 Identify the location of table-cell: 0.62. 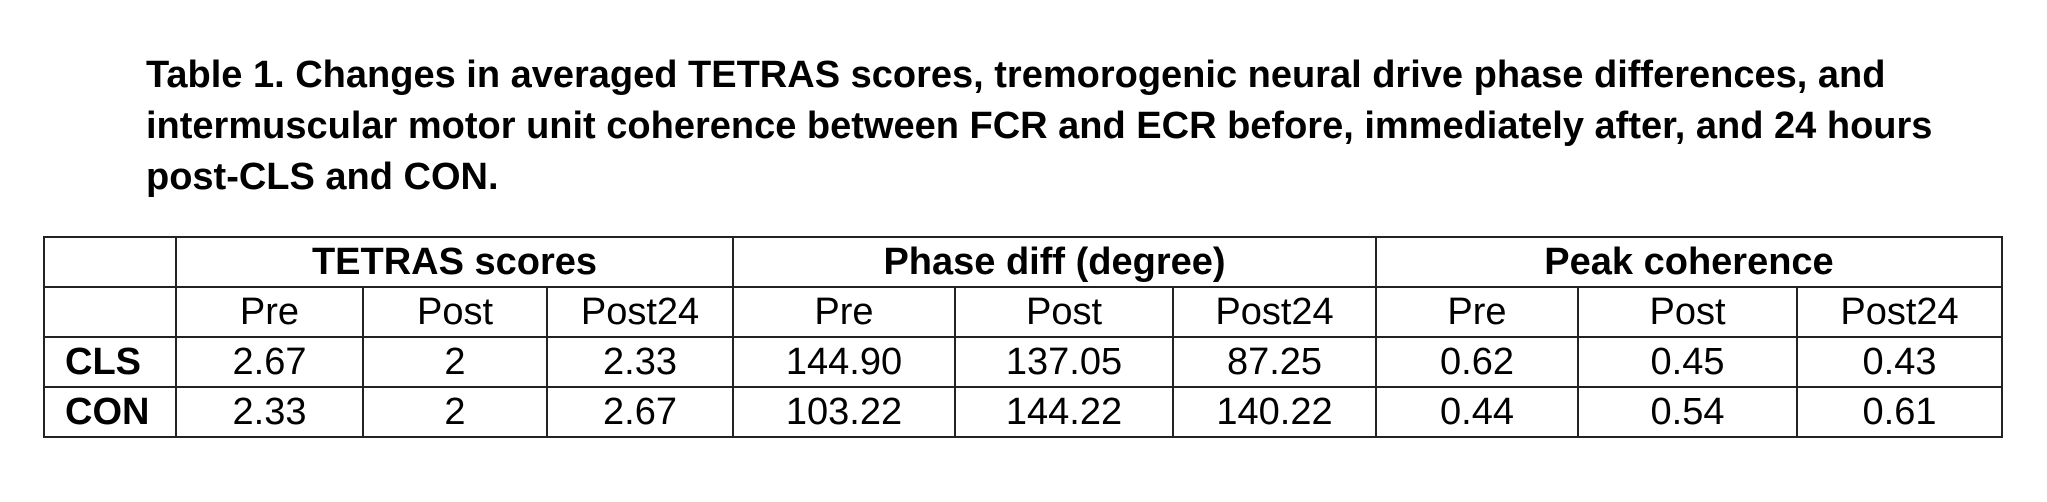
(1477, 362).